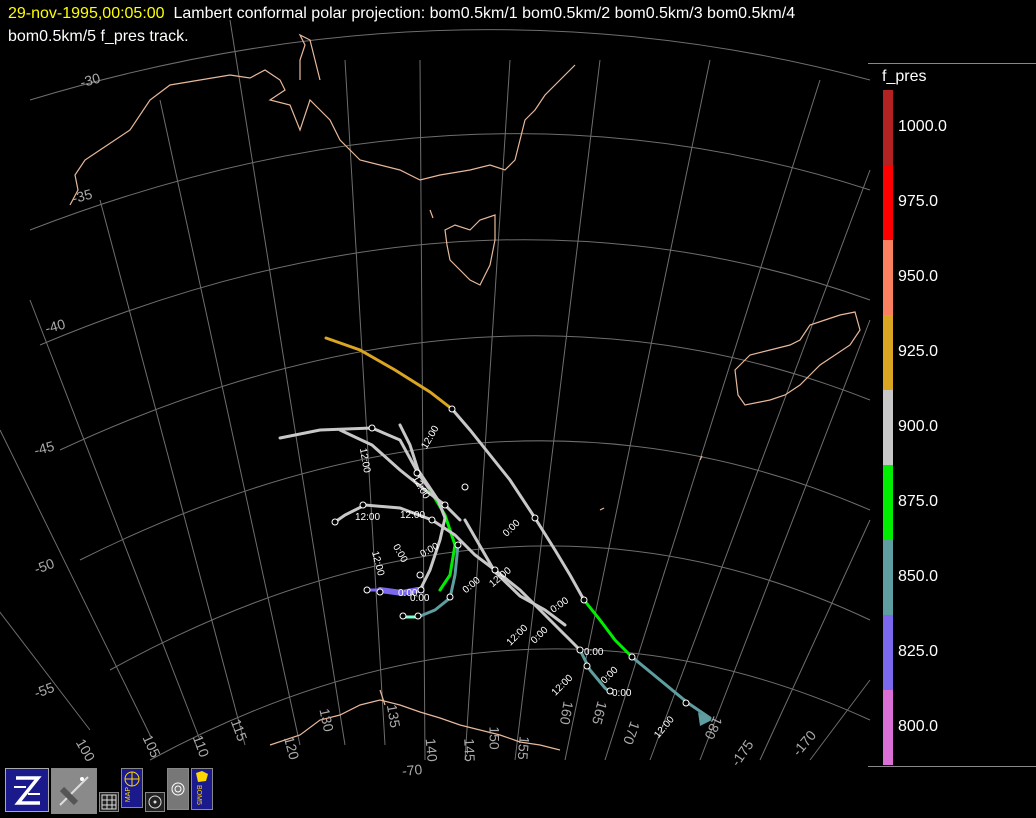  I want to click on track-markers, so click(510, 556).